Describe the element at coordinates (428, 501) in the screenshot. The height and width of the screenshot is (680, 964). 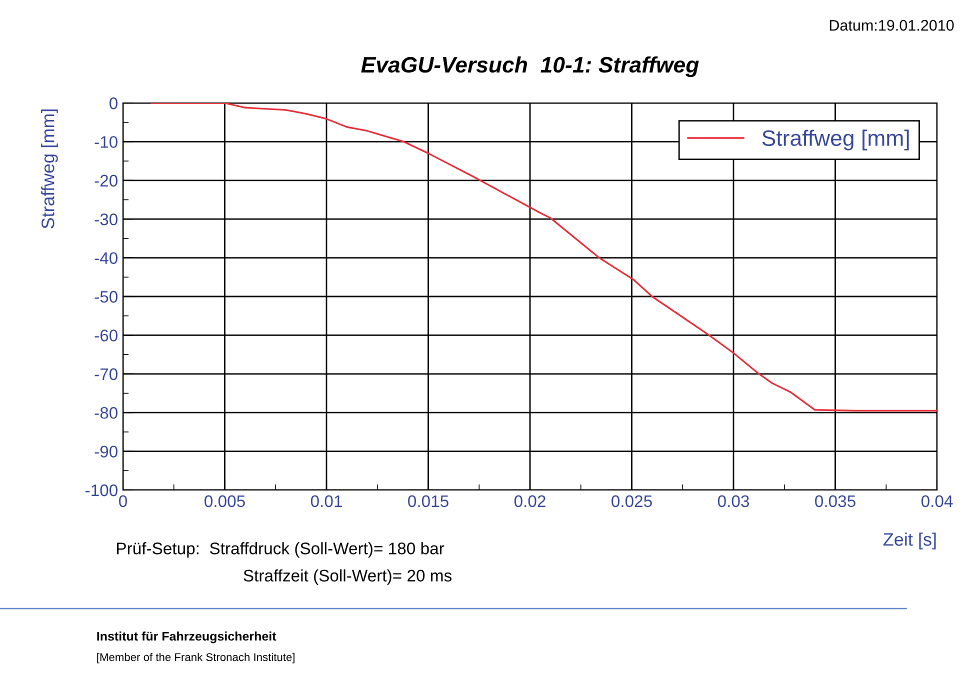
I see `x-tick-label: 0.015` at that location.